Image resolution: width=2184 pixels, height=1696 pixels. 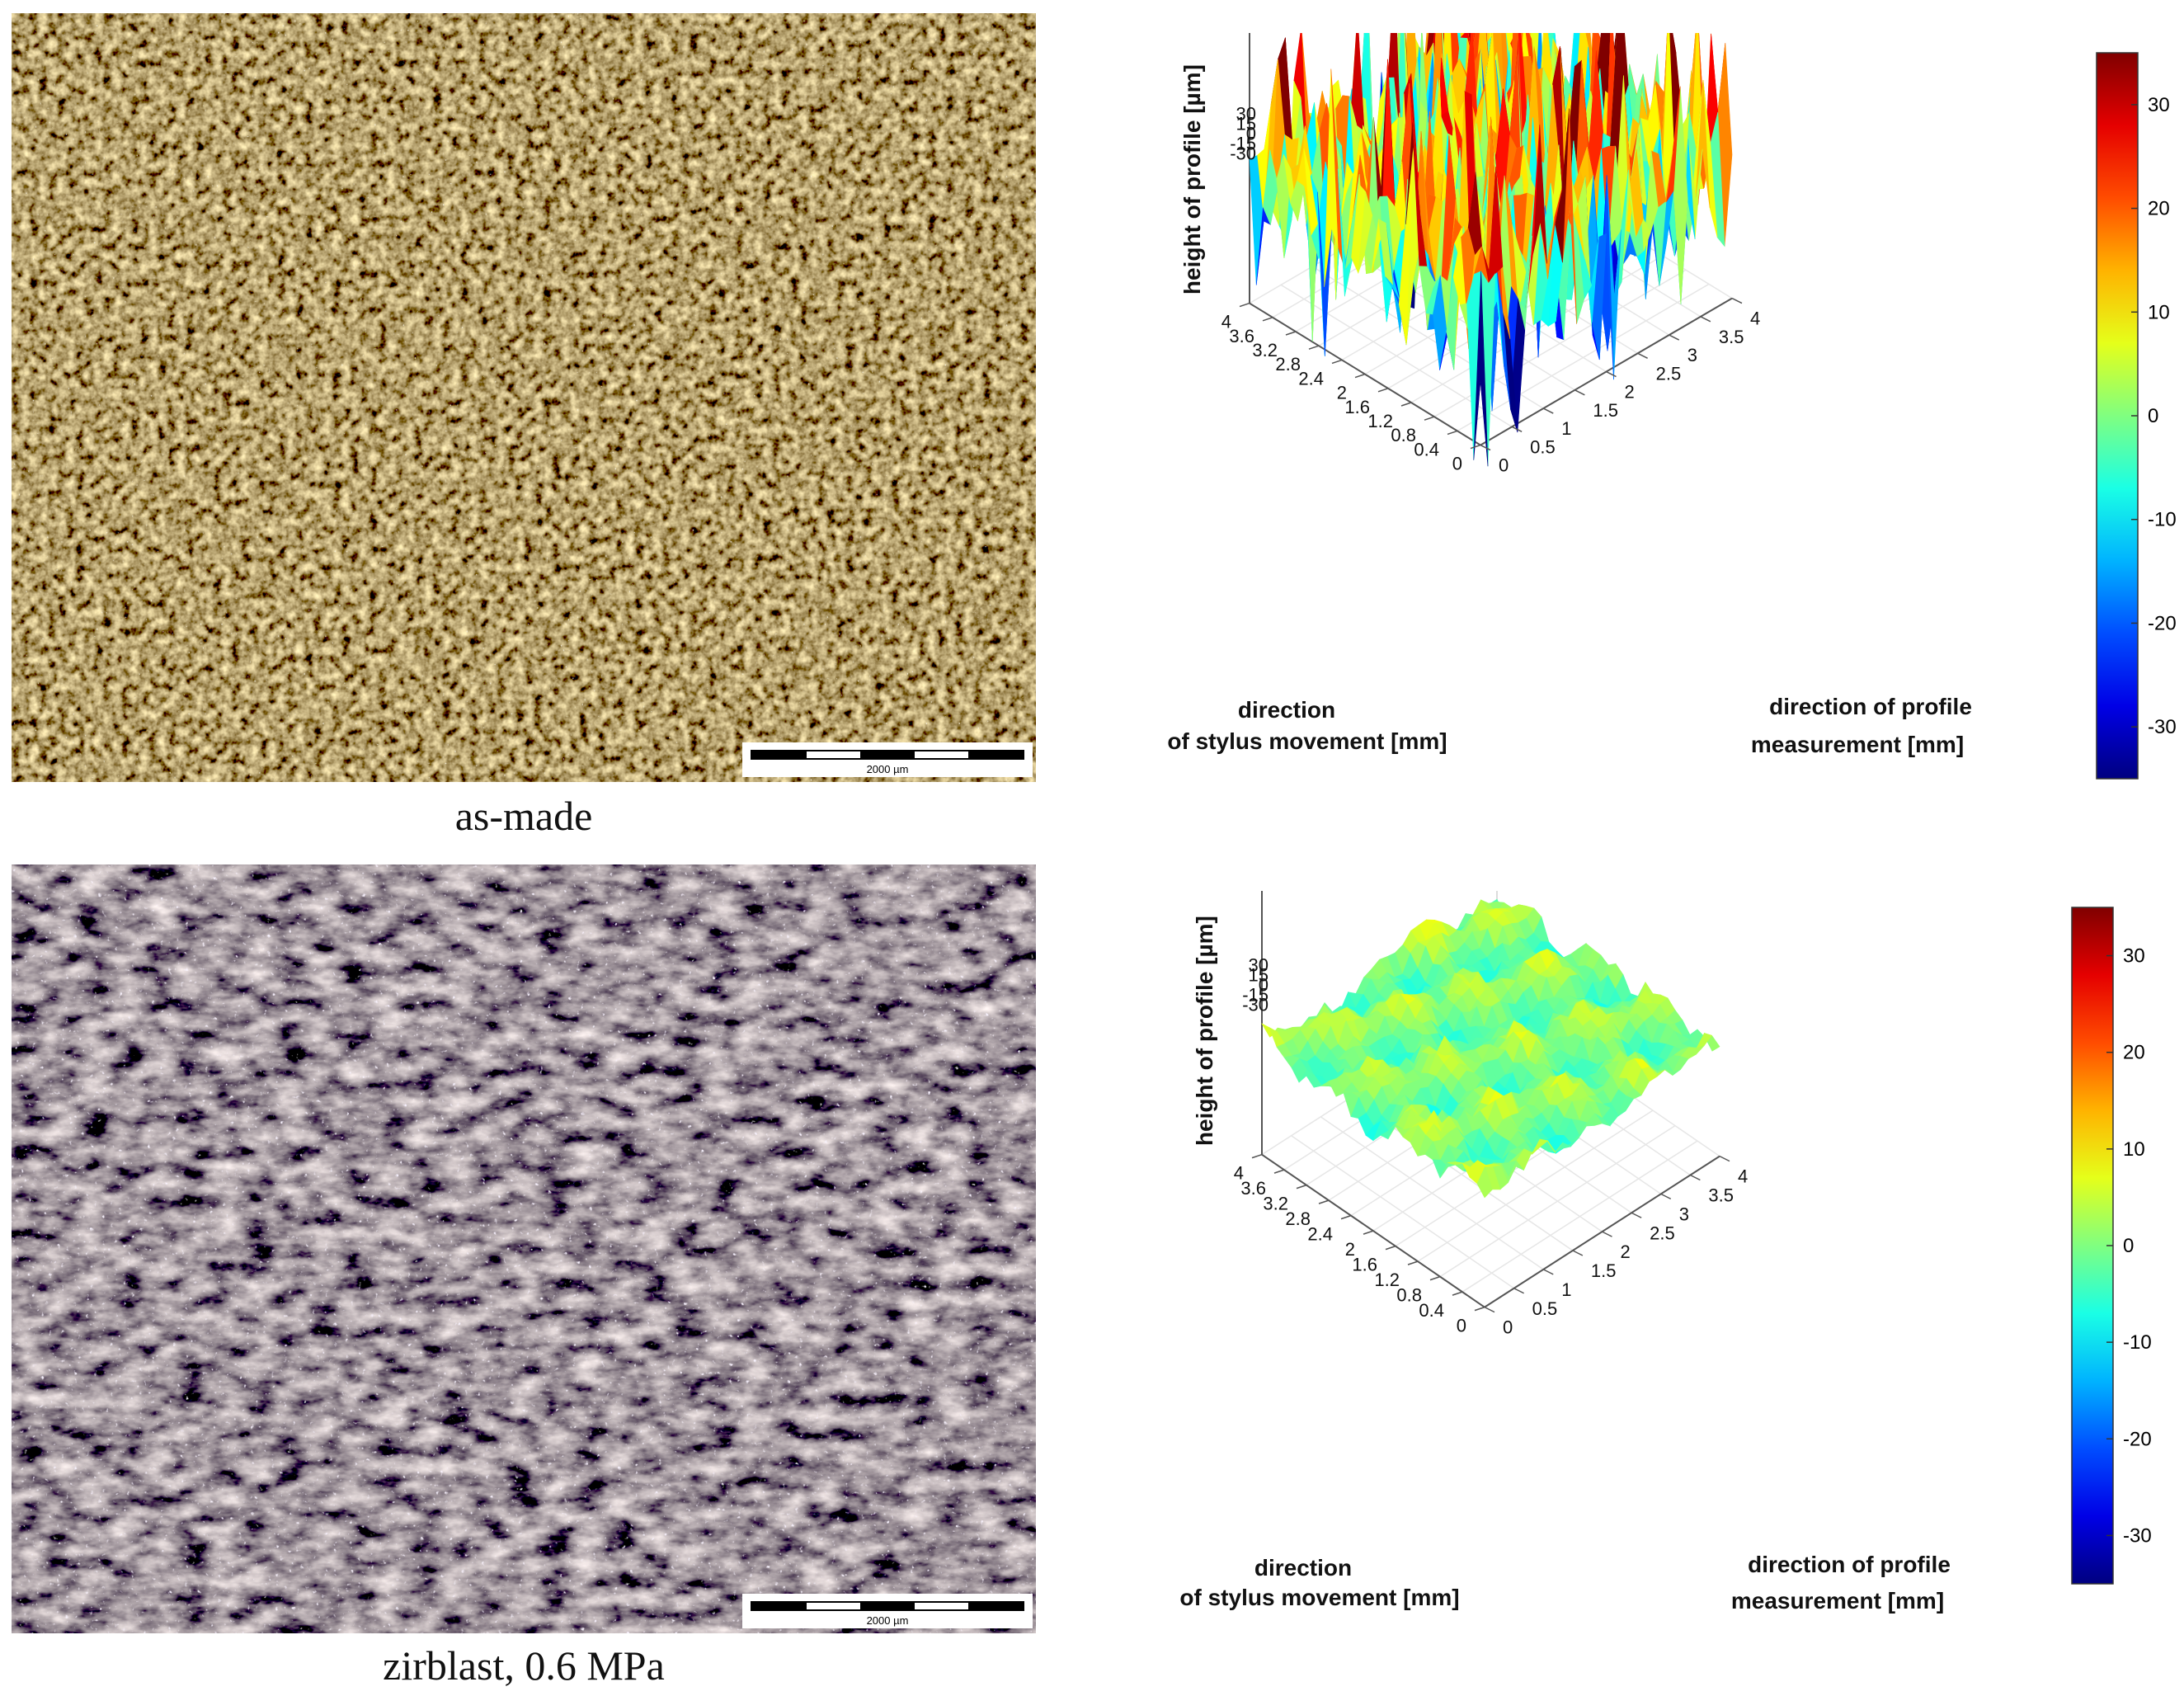 What do you see at coordinates (1481, 369) in the screenshot?
I see `surface-patch` at bounding box center [1481, 369].